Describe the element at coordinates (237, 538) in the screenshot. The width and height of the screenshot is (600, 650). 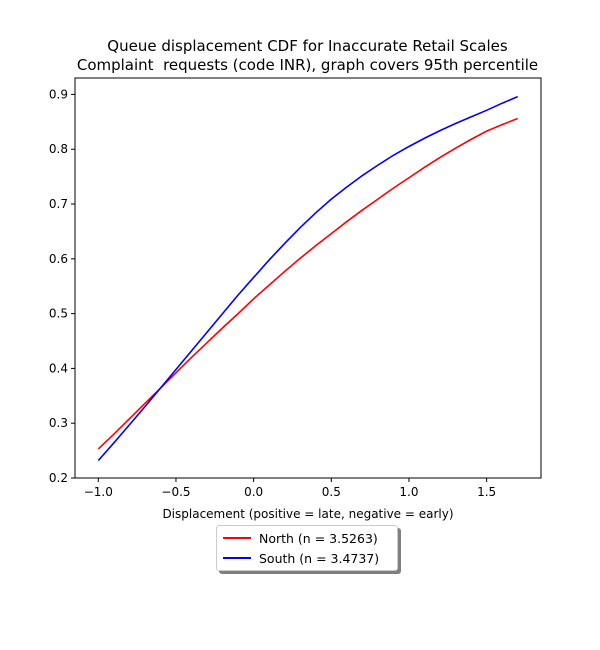
I see `legend-swatch-north` at that location.